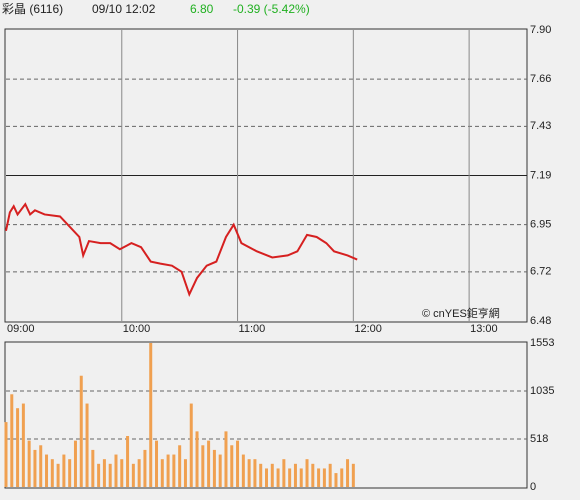  I want to click on x-tick-label: 11:00, so click(252, 329).